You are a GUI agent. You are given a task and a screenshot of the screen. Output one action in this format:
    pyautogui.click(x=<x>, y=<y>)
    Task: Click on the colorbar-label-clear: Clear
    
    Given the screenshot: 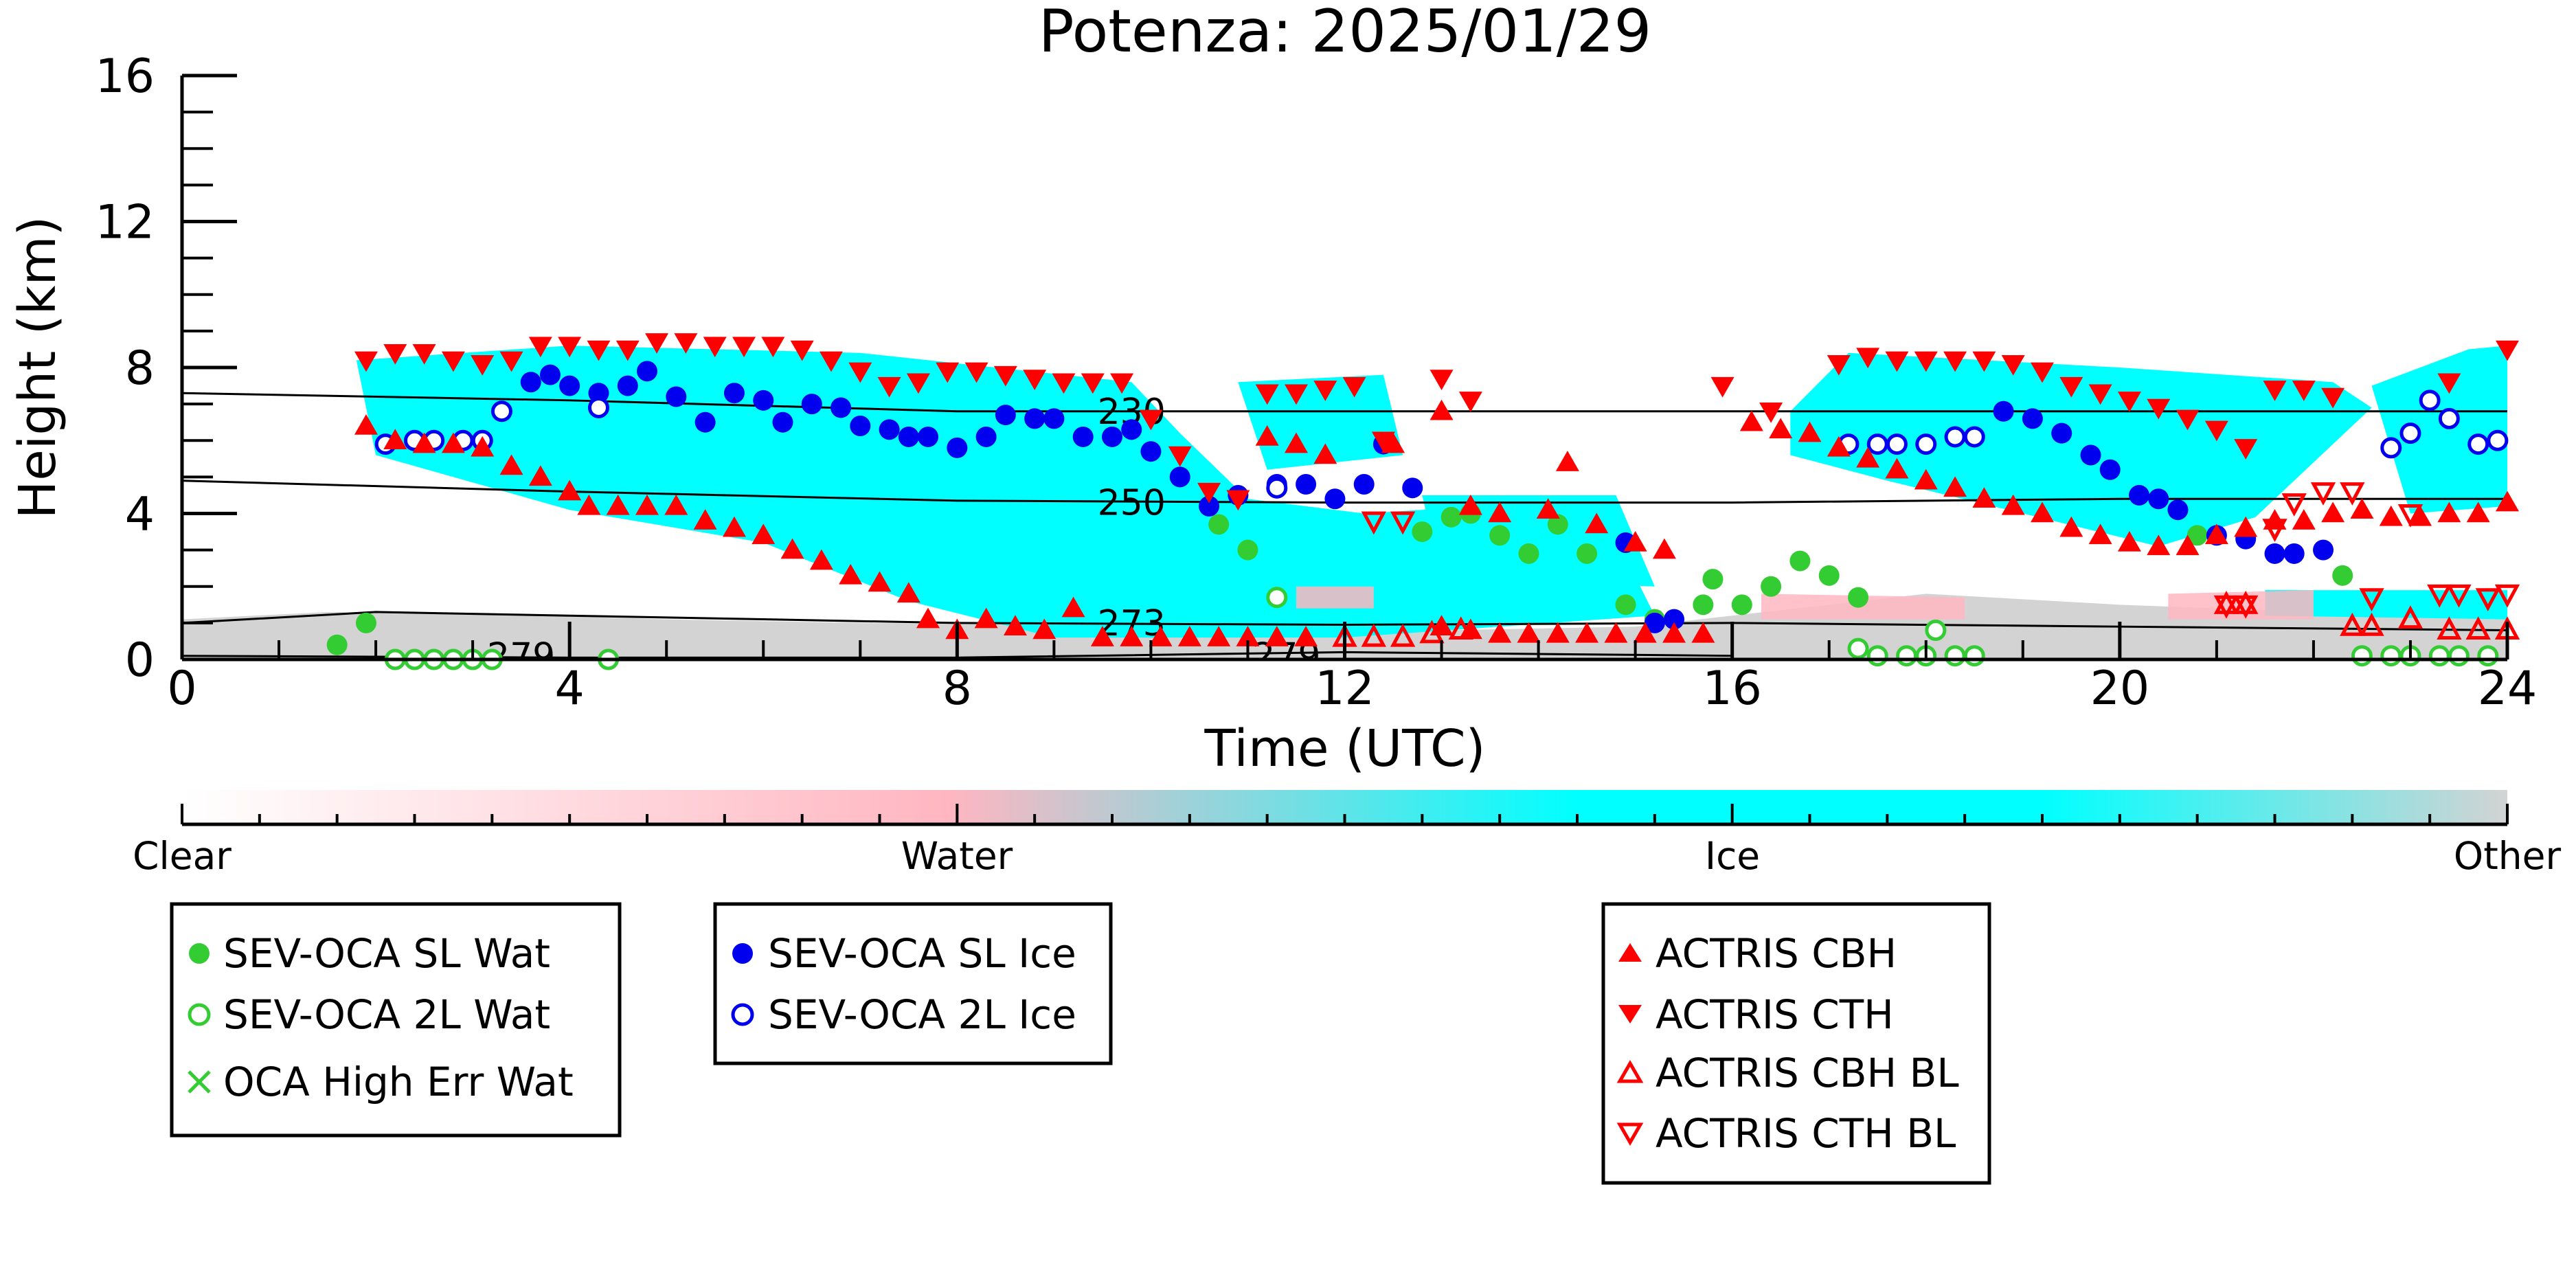 What is the action you would take?
    pyautogui.click(x=182, y=856)
    